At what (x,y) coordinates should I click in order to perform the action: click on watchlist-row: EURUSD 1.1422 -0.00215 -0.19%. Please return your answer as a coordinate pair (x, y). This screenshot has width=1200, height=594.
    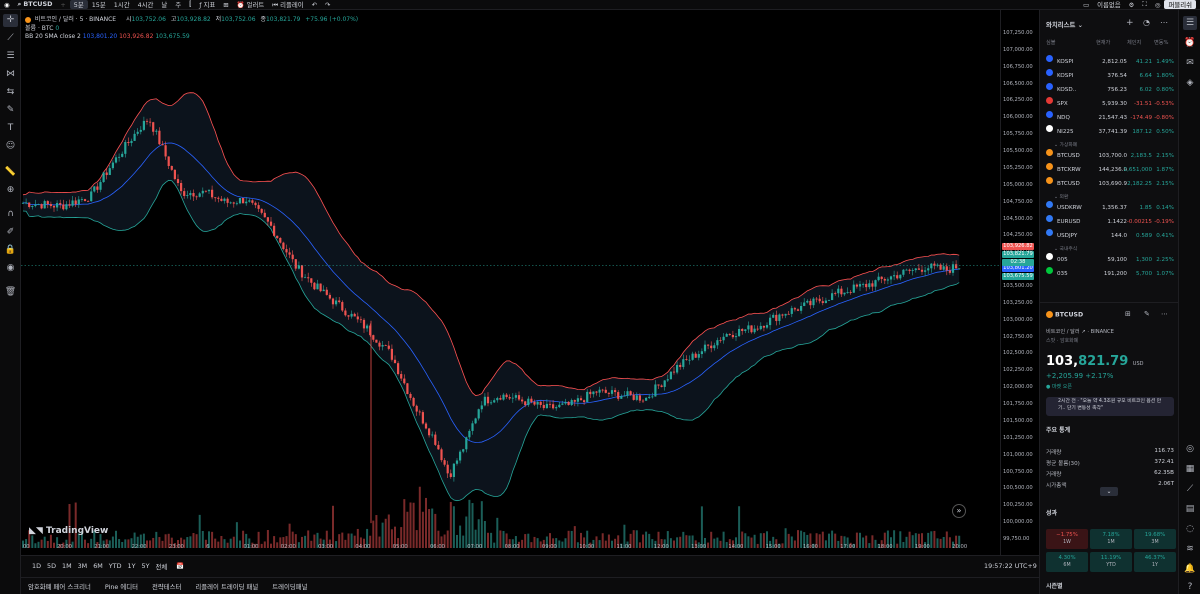
    Looking at the image, I should click on (1109, 222).